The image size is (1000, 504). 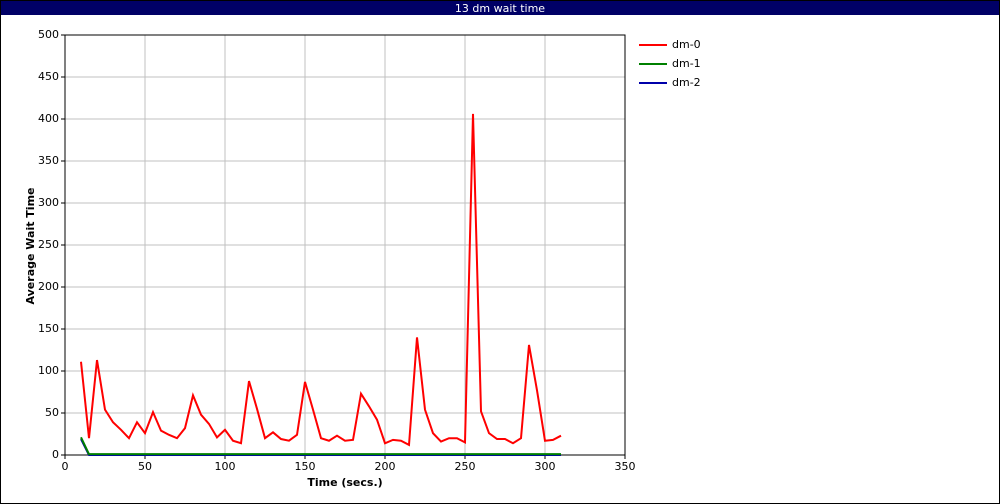 I want to click on x-tick-label: 200, so click(x=385, y=466).